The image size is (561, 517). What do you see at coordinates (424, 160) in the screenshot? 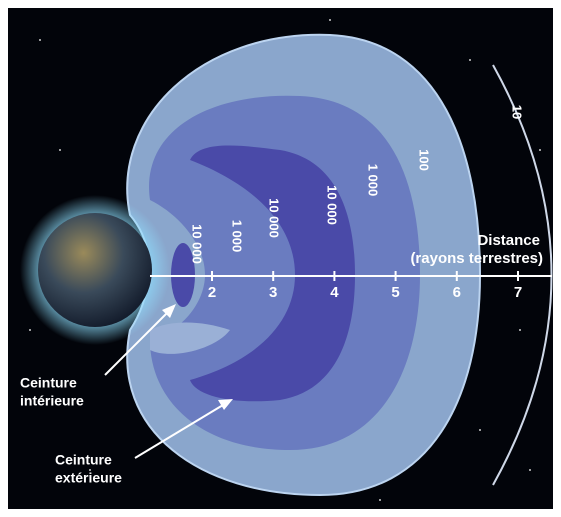
I see `contour-label: 100` at bounding box center [424, 160].